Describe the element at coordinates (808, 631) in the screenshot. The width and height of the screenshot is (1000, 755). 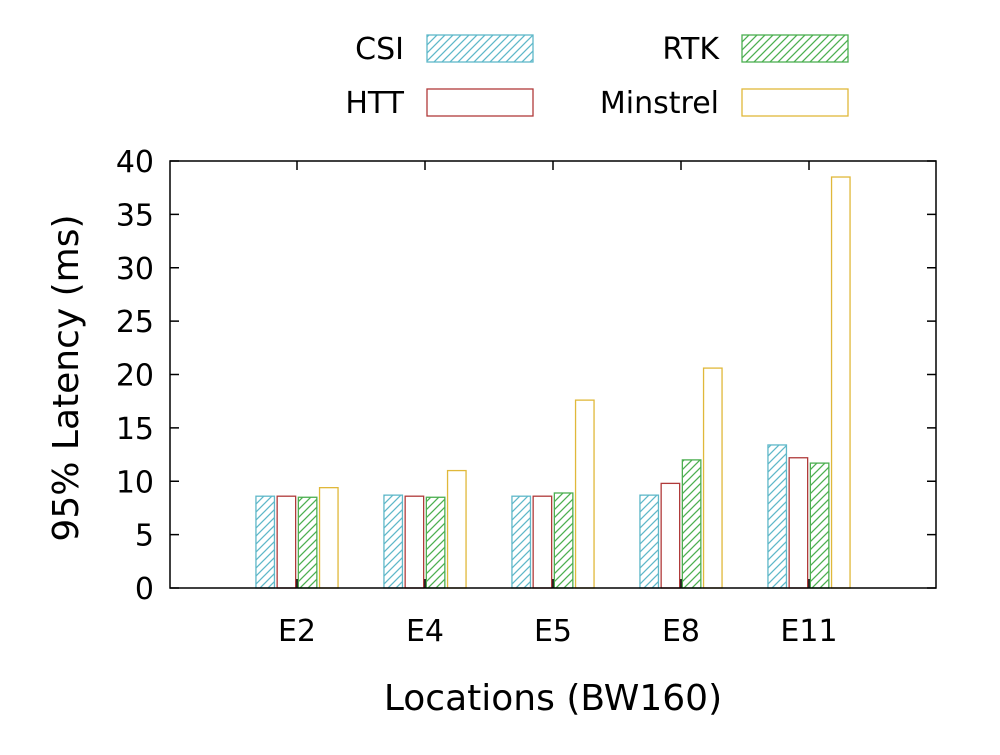
I see `x-tick-label-e11: E11` at that location.